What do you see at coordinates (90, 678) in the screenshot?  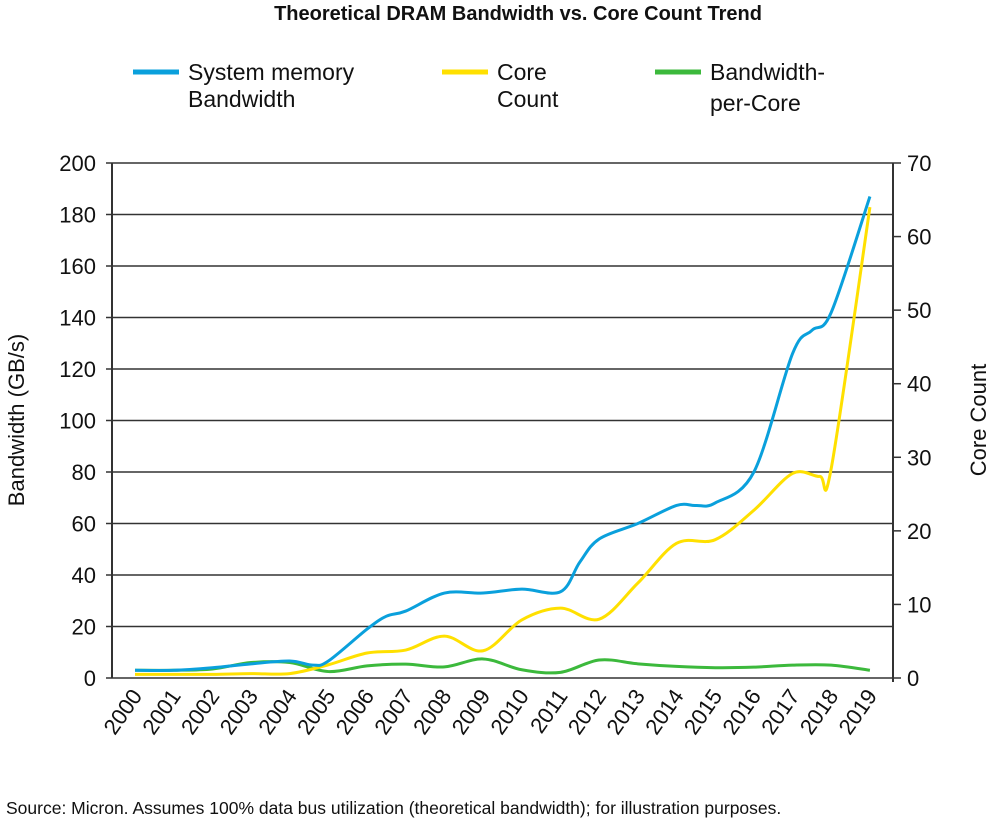 I see `y-tick-label: 0` at bounding box center [90, 678].